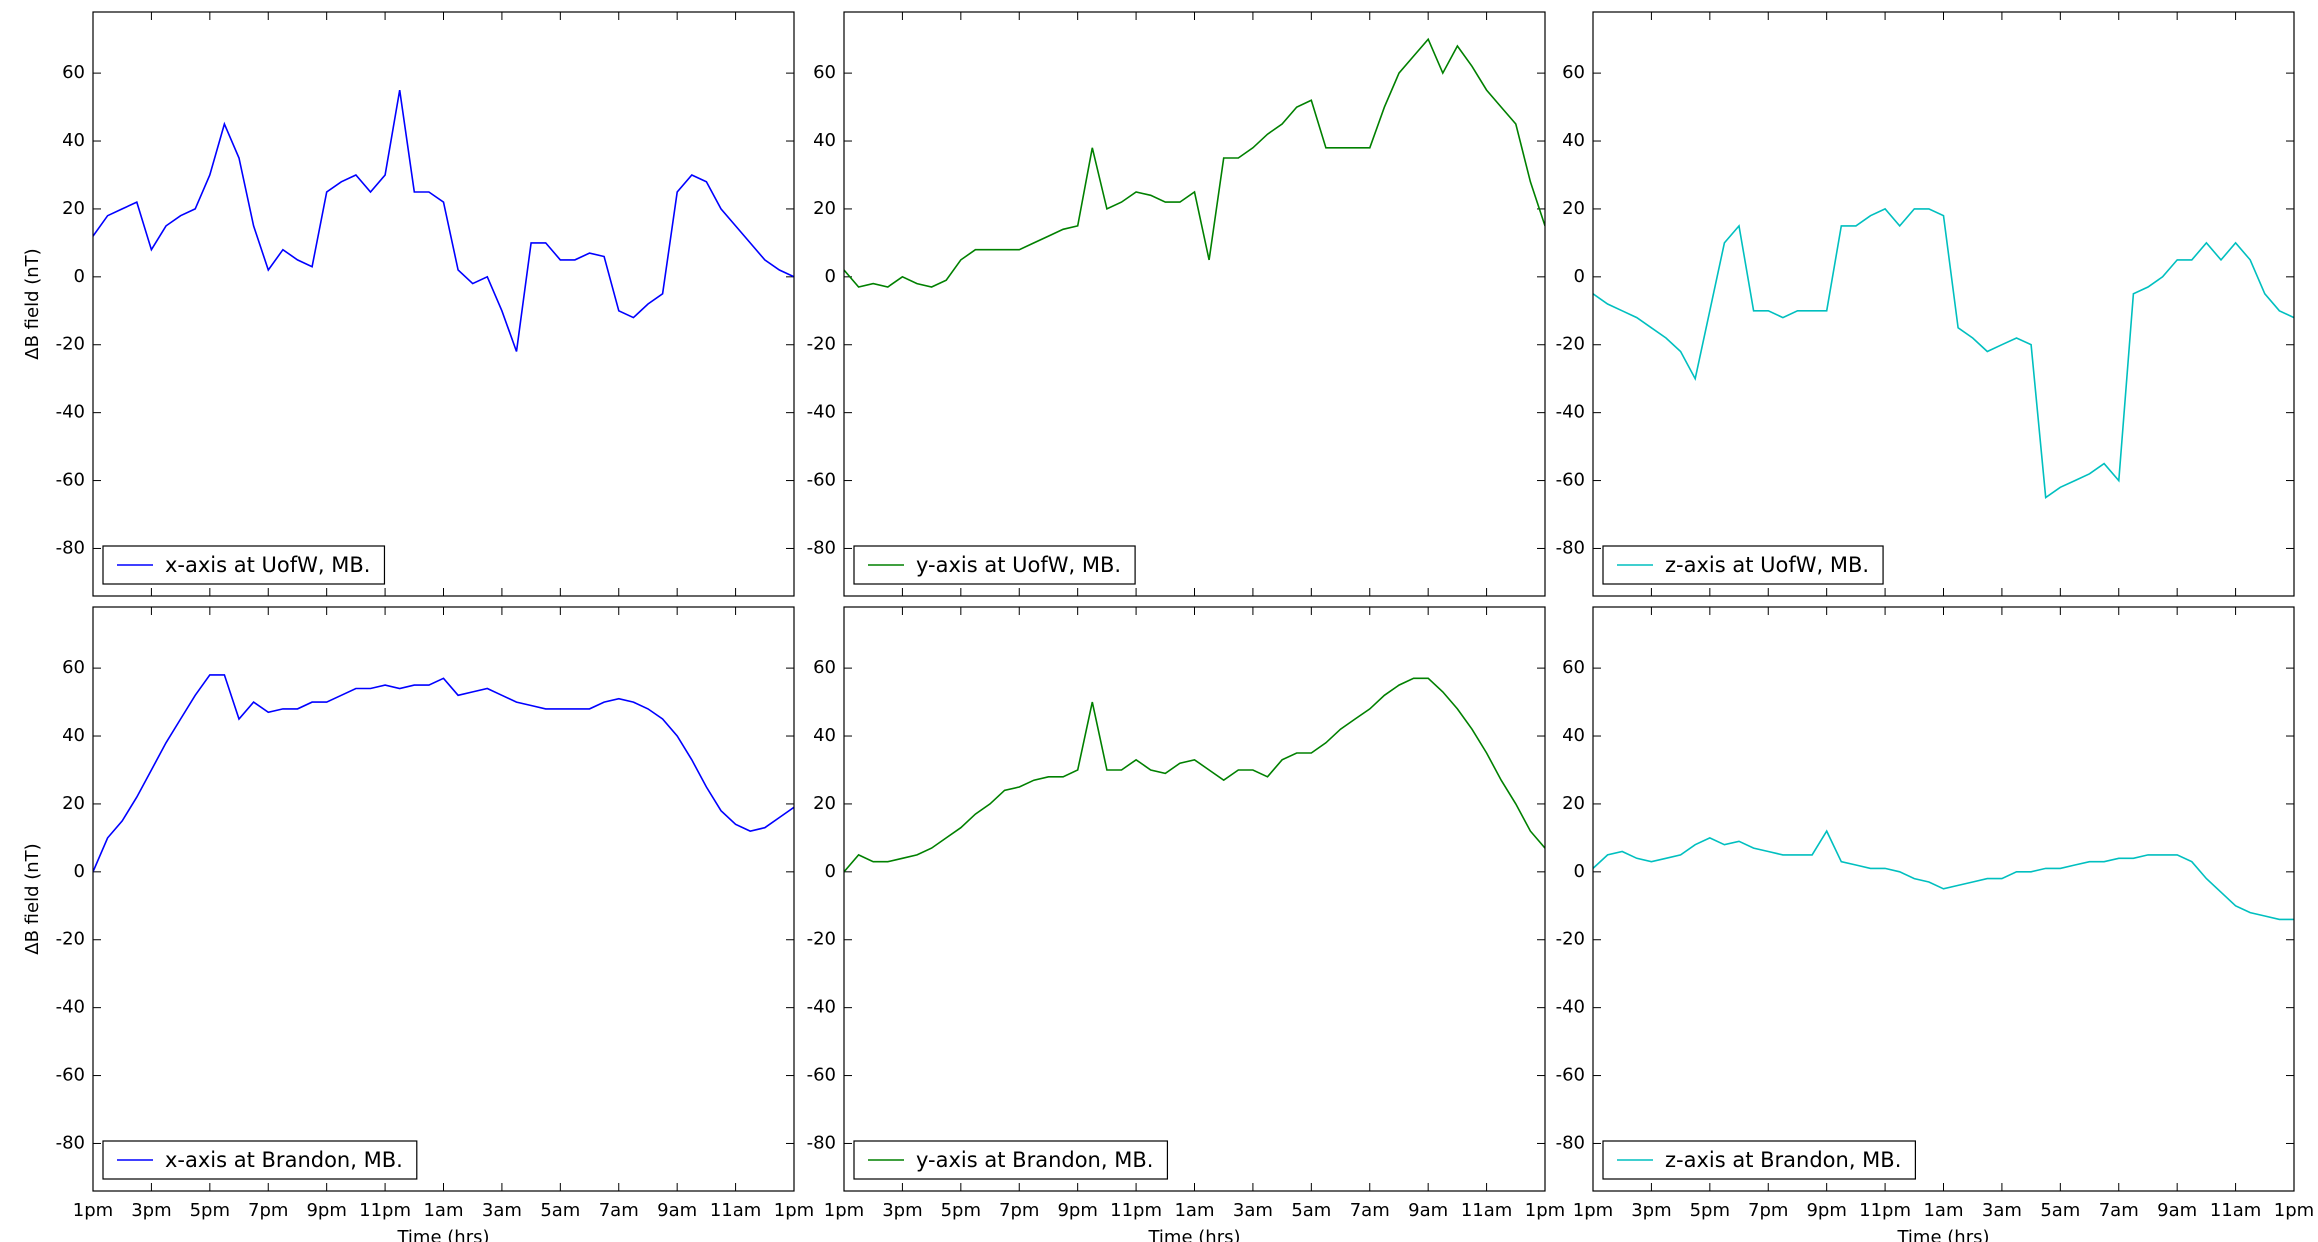 The height and width of the screenshot is (1242, 2318). What do you see at coordinates (1034, 1160) in the screenshot?
I see `legend-label: y-axis at Brandon, MB.` at bounding box center [1034, 1160].